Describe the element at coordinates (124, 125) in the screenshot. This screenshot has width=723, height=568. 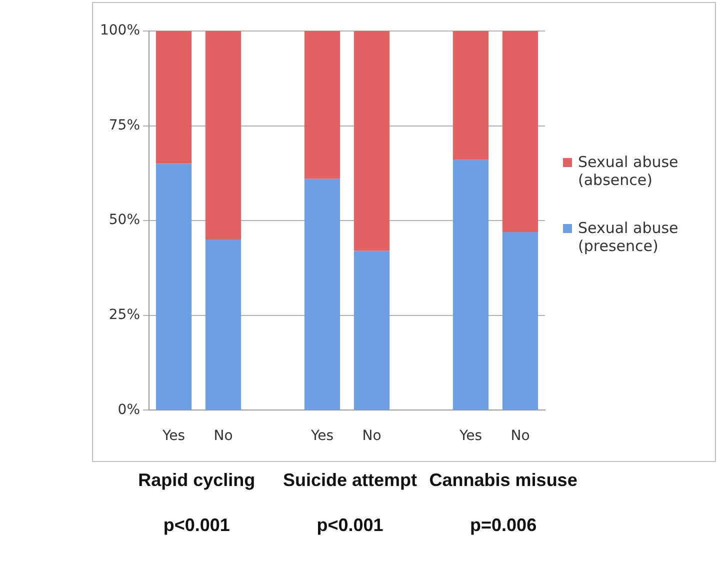
I see `y-tick-label: 75%` at that location.